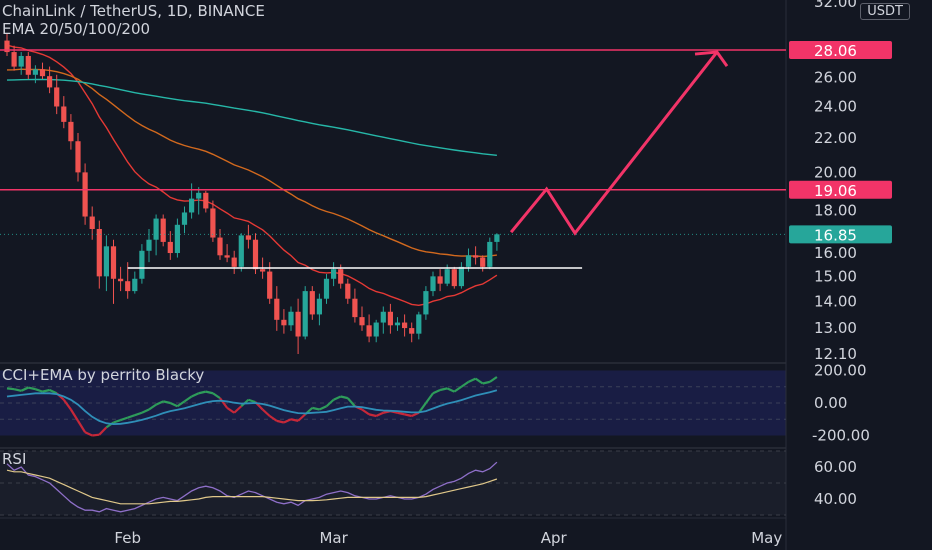 This screenshot has width=932, height=550. Describe the element at coordinates (614, 143) in the screenshot. I see `projection-path` at that location.